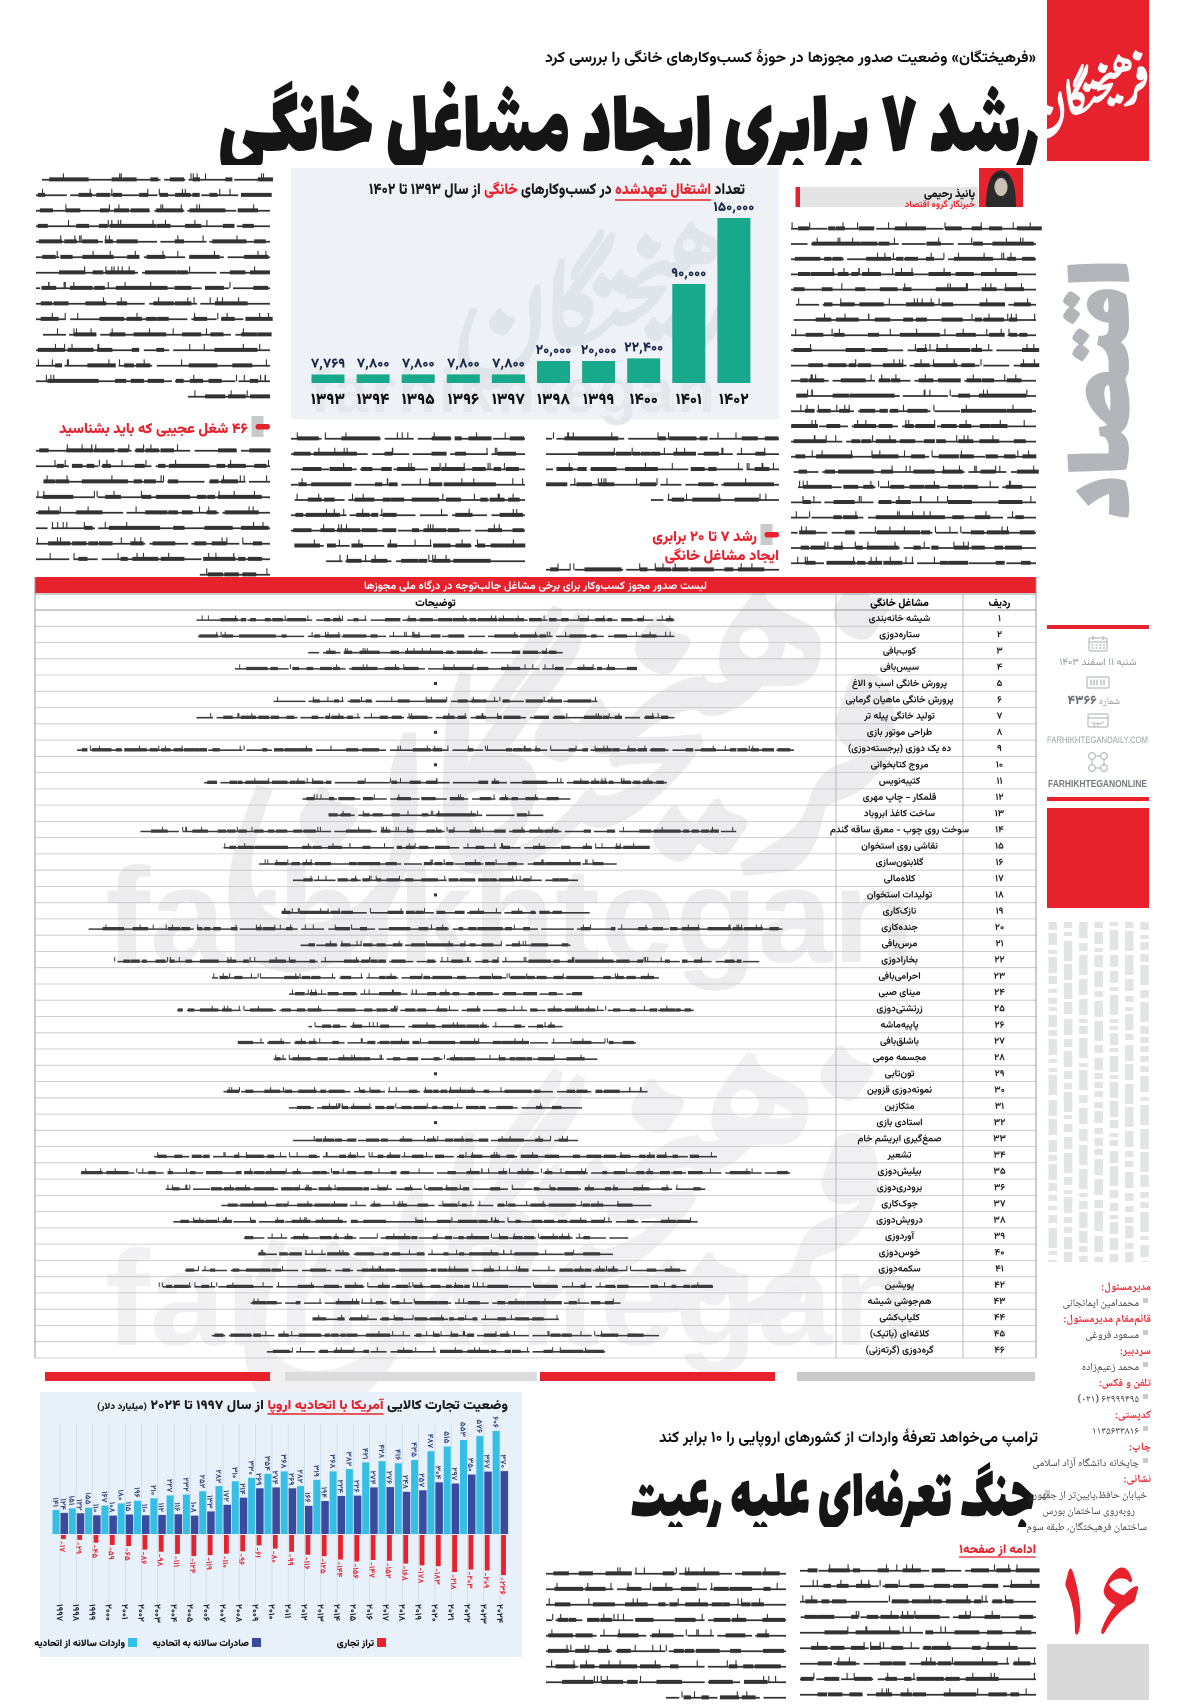  What do you see at coordinates (1097, 784) in the screenshot?
I see `svg-text: FARHIKHTEGANONLINE` at bounding box center [1097, 784].